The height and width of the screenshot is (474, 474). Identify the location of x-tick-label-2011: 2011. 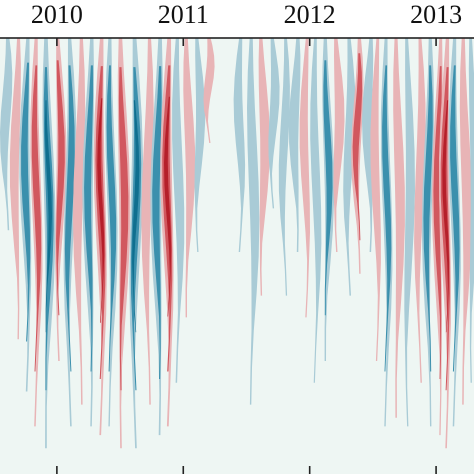
(183, 14).